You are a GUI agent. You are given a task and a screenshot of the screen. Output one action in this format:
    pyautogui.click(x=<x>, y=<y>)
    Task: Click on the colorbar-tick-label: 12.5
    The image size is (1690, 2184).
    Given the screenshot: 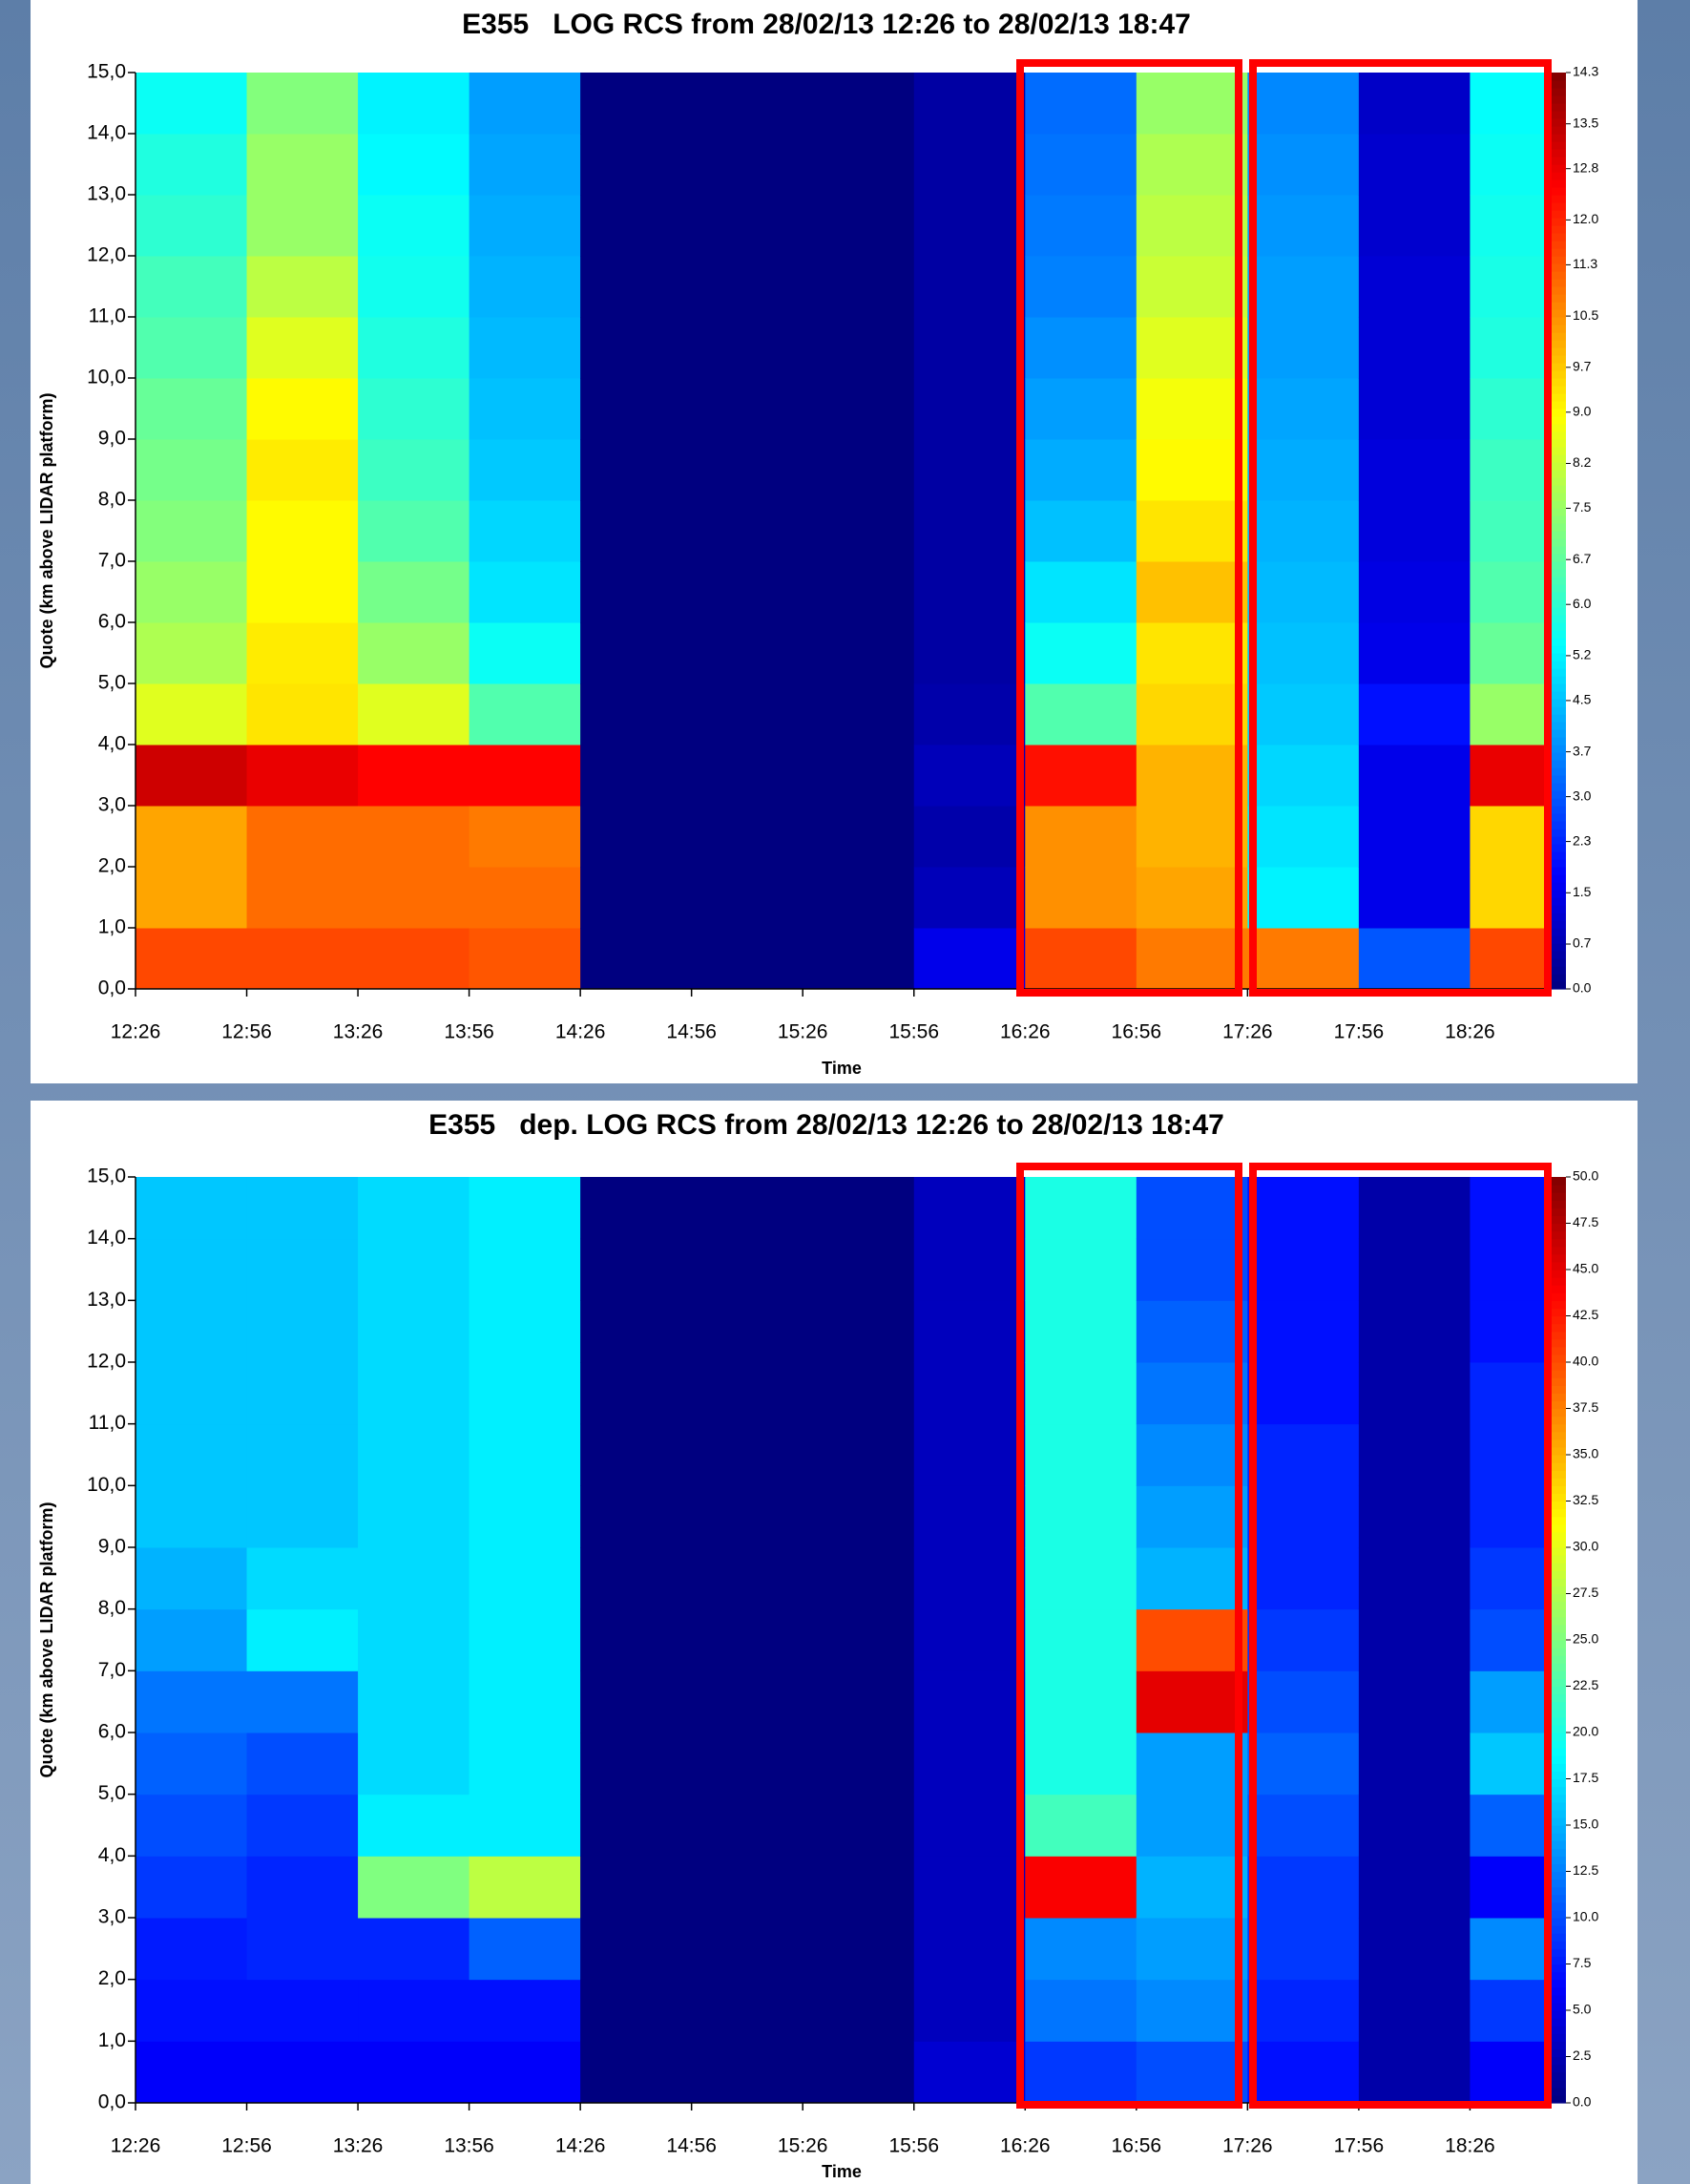 What is the action you would take?
    pyautogui.click(x=1585, y=1870)
    